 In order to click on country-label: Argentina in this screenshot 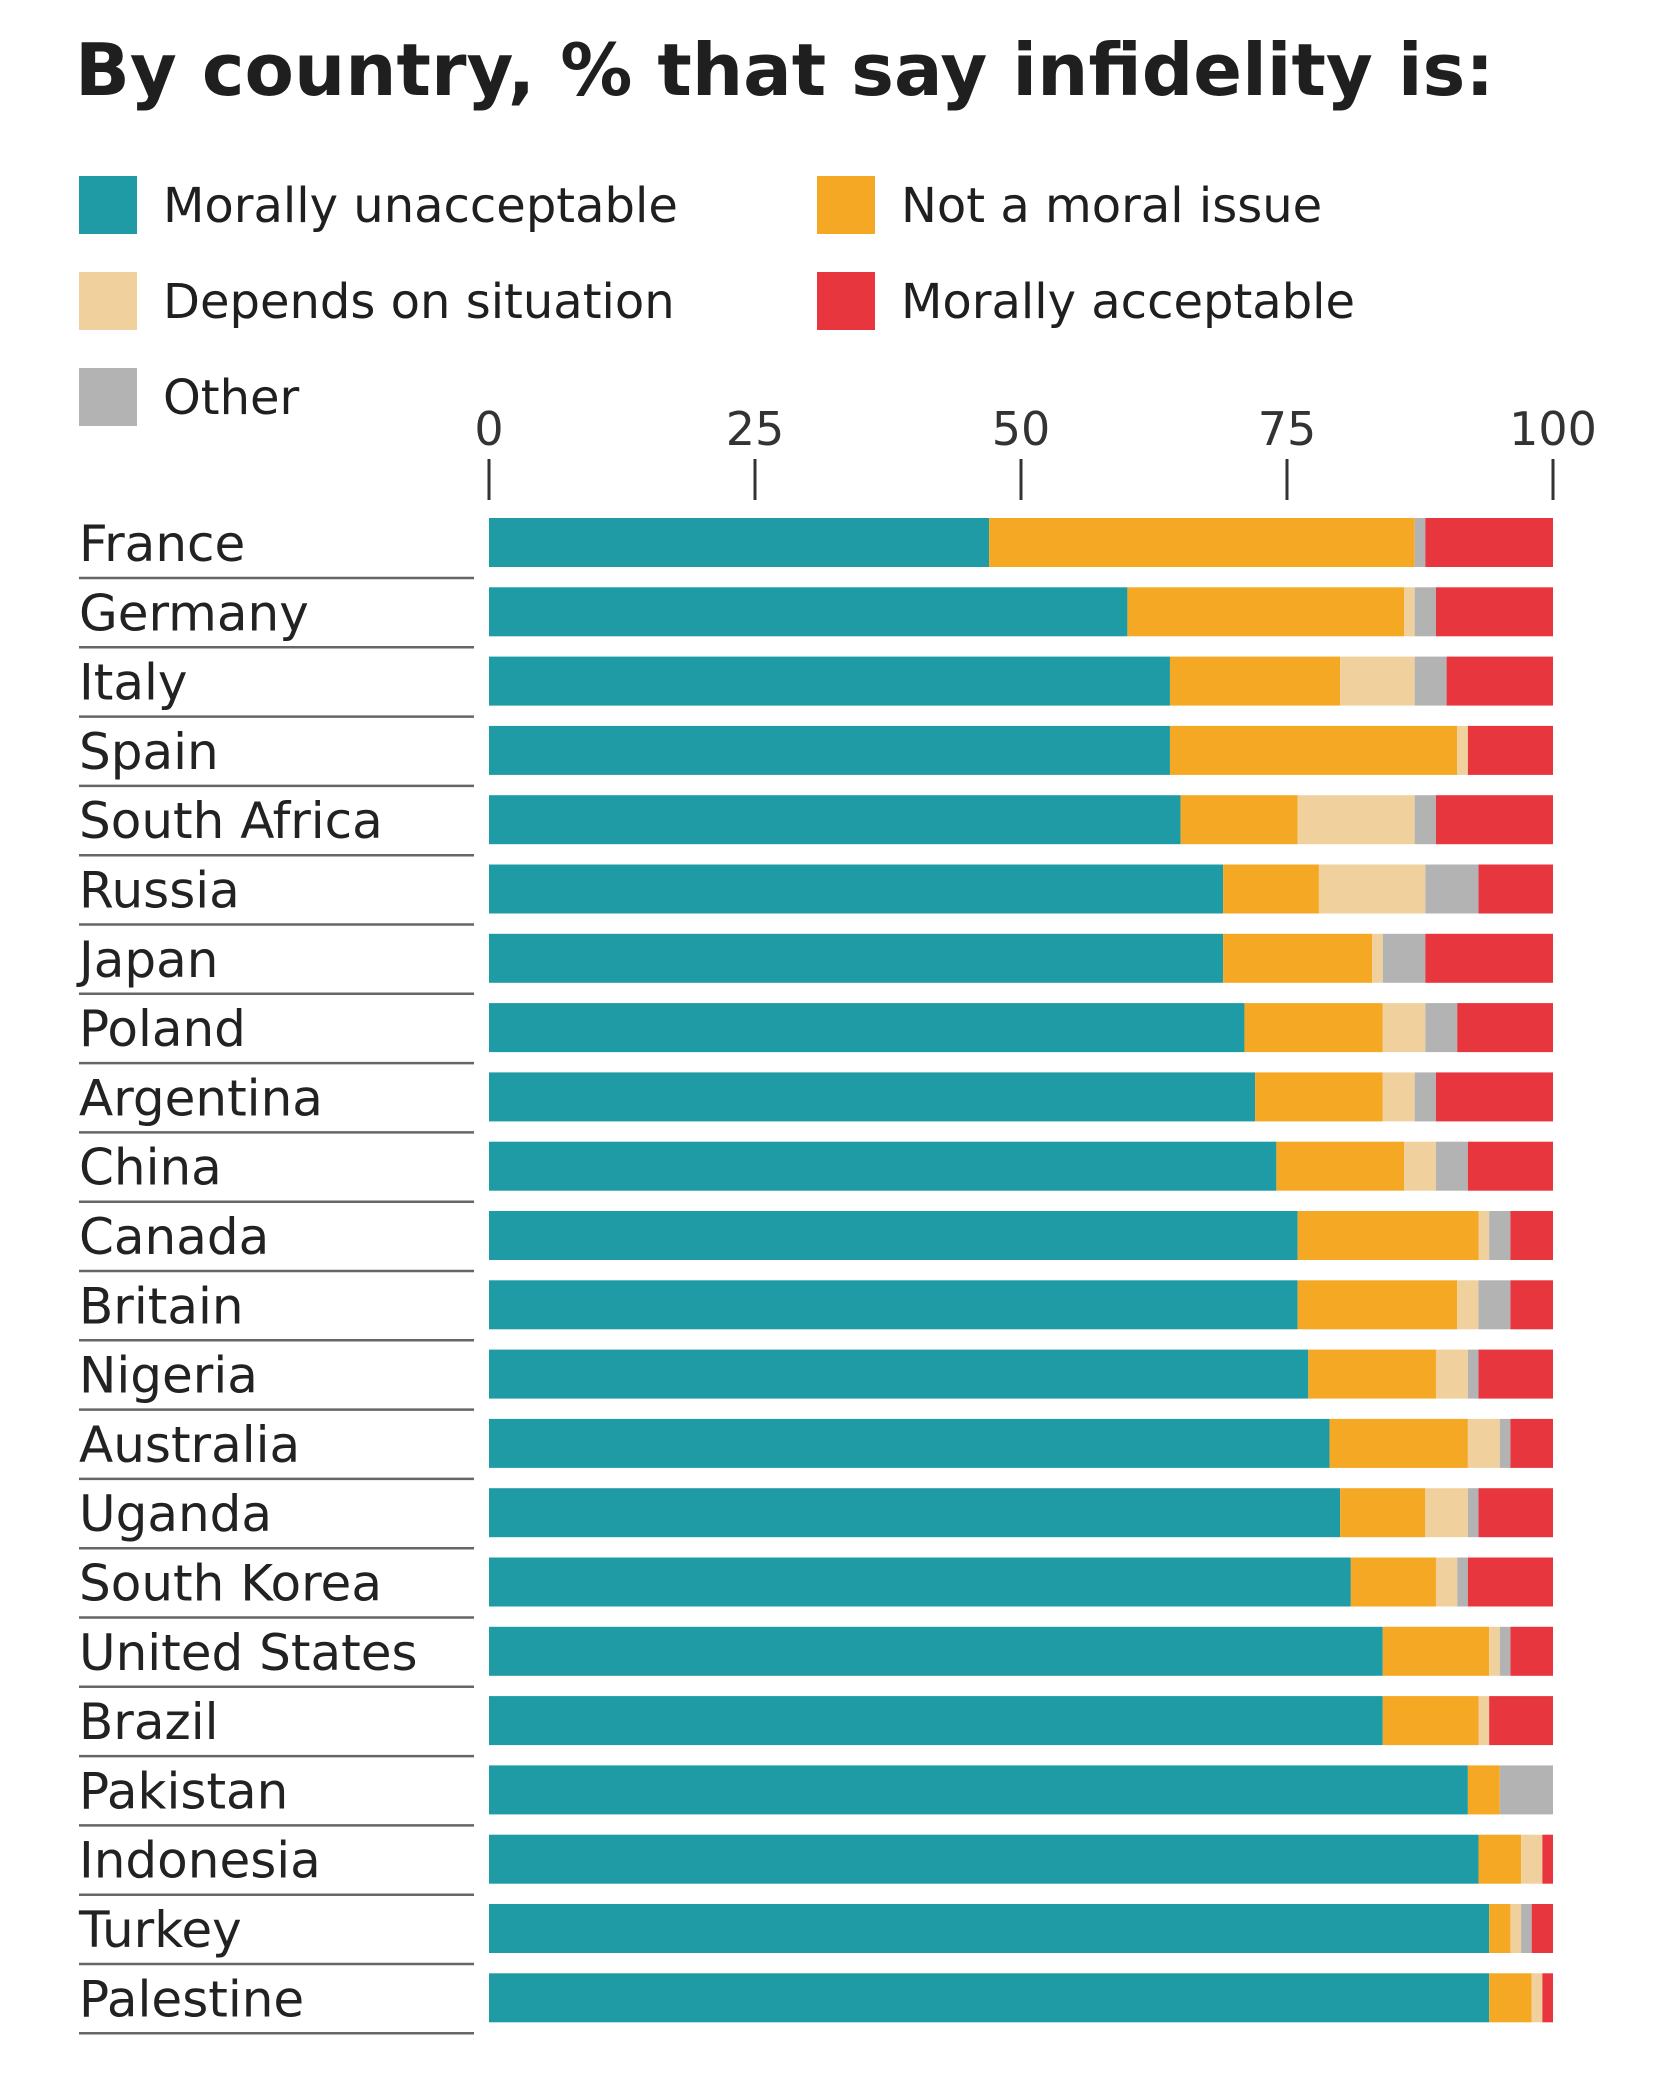, I will do `click(201, 1098)`.